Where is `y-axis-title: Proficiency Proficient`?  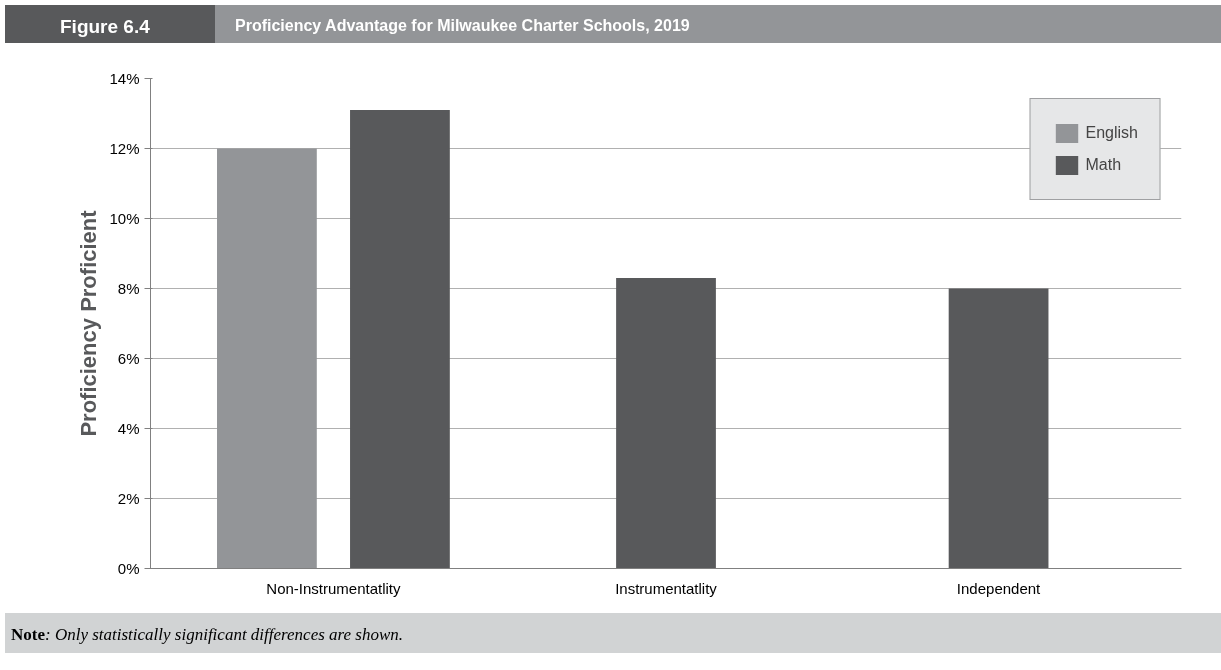 y-axis-title: Proficiency Proficient is located at coordinates (89, 323).